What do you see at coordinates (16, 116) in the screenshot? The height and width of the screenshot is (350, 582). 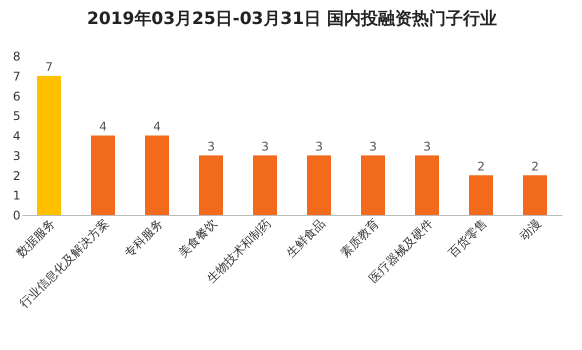 I see `y-tick-label: 5` at bounding box center [16, 116].